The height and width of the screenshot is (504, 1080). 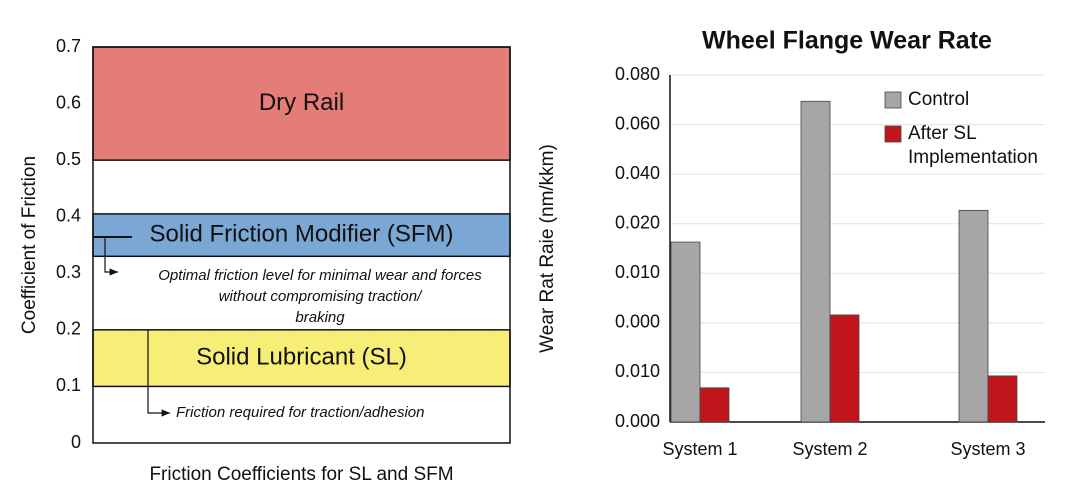 I want to click on y-axis-label: Wear Rat Raie (nm/kkm), so click(x=547, y=248).